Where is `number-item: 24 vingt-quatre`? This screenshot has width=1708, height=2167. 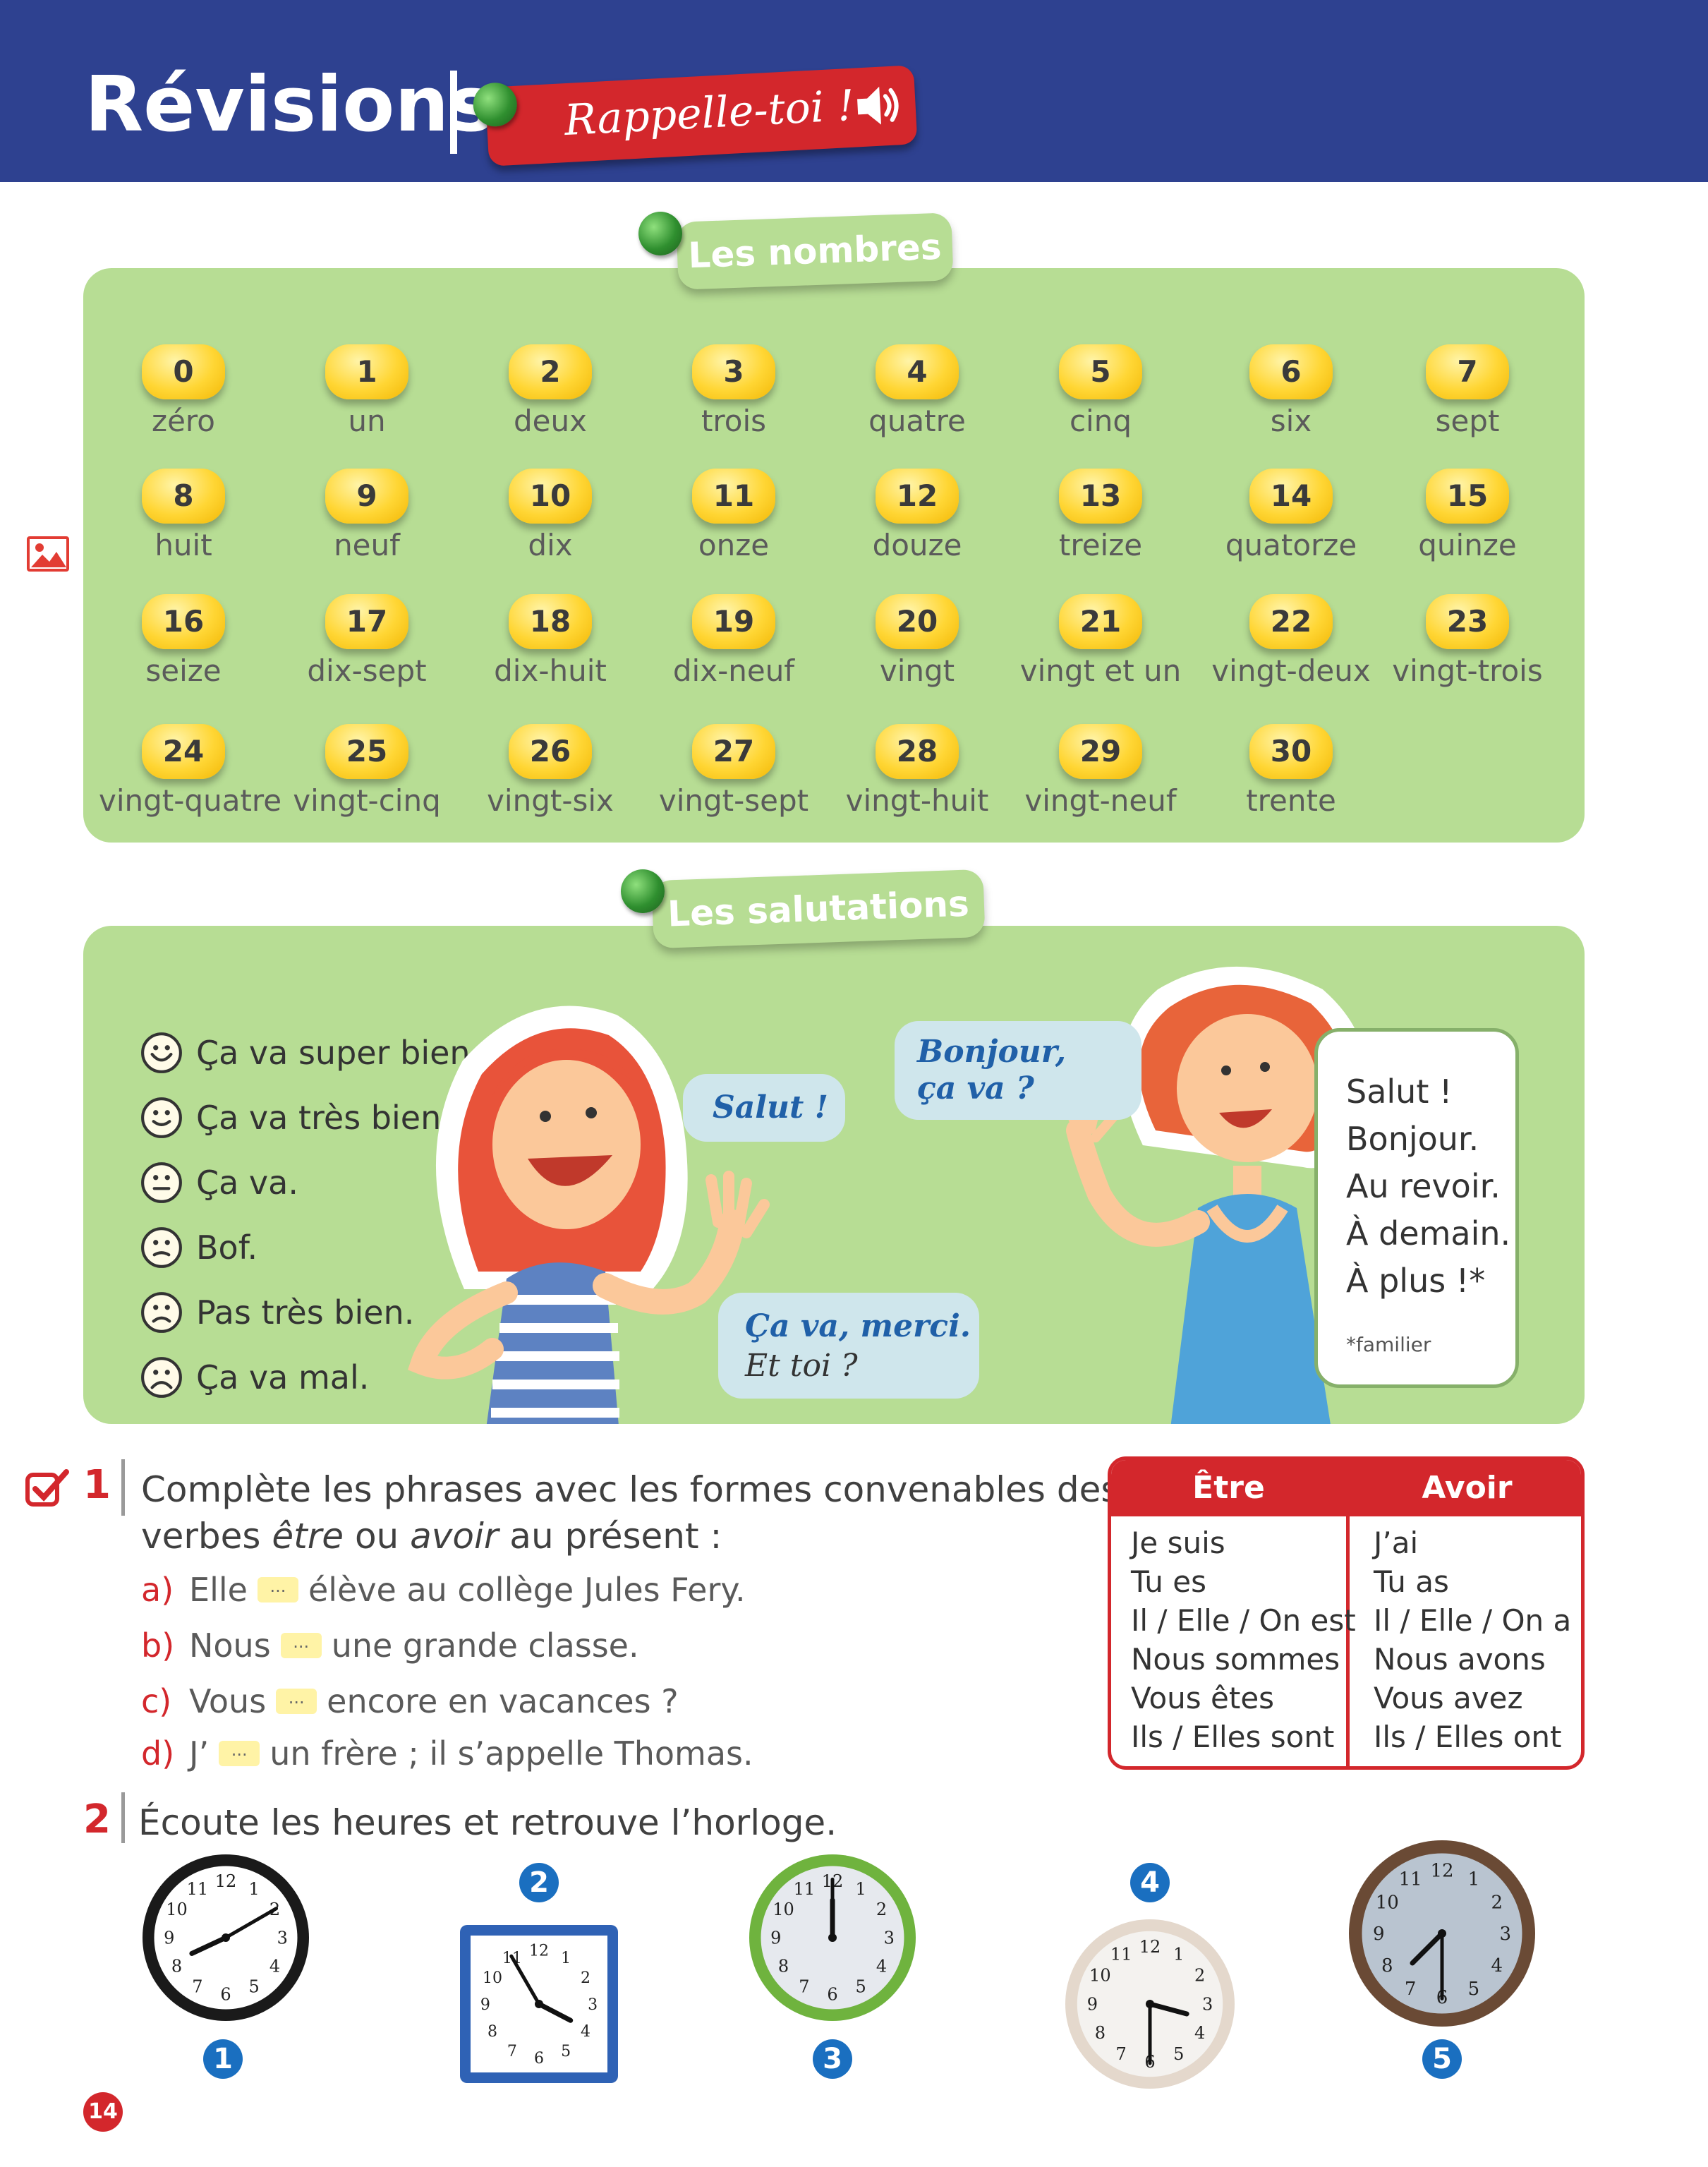
number-item: 24 vingt-quatre is located at coordinates (190, 771).